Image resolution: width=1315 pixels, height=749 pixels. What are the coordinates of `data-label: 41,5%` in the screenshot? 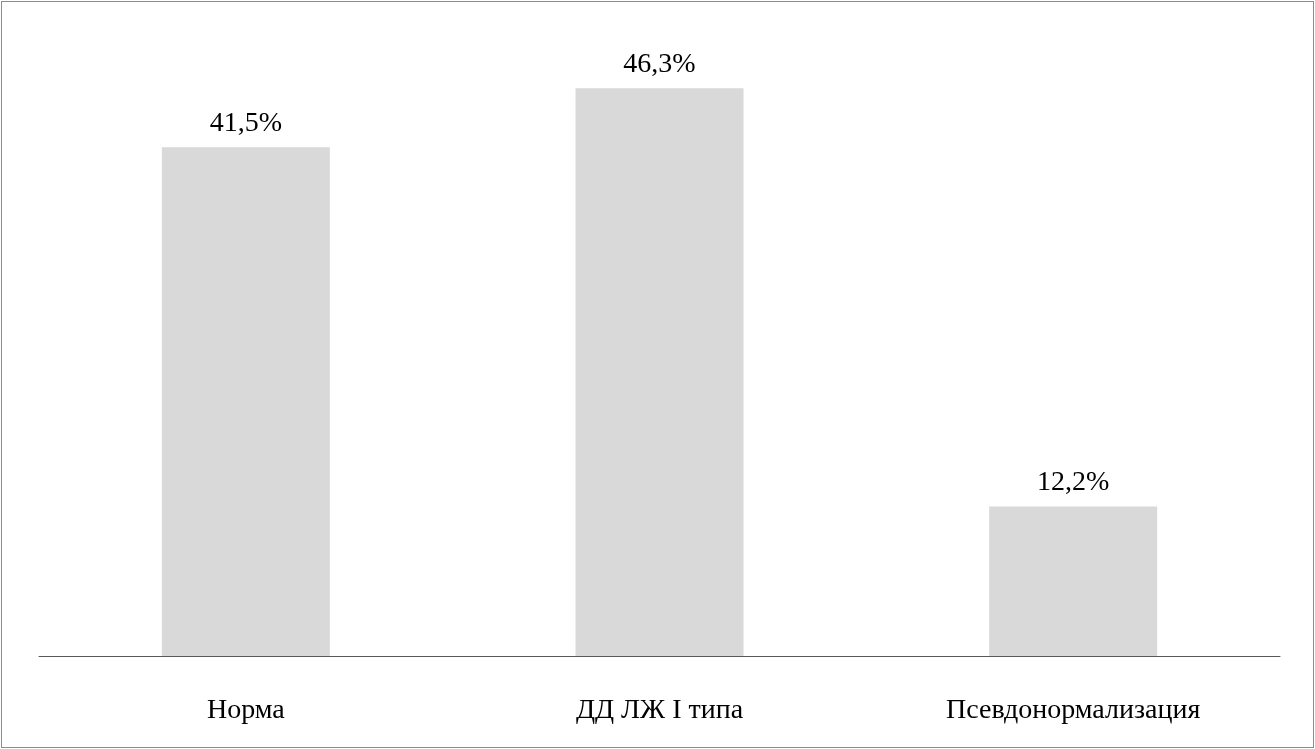 It's located at (245, 121).